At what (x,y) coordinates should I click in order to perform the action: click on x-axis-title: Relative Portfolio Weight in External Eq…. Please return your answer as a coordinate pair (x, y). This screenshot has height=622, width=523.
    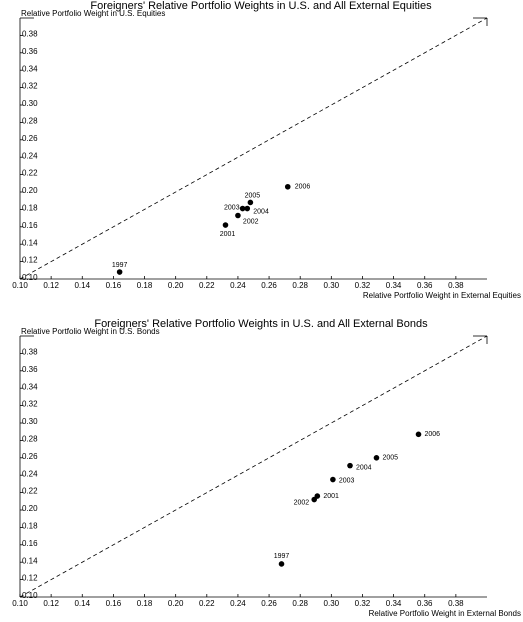
    Looking at the image, I should click on (442, 295).